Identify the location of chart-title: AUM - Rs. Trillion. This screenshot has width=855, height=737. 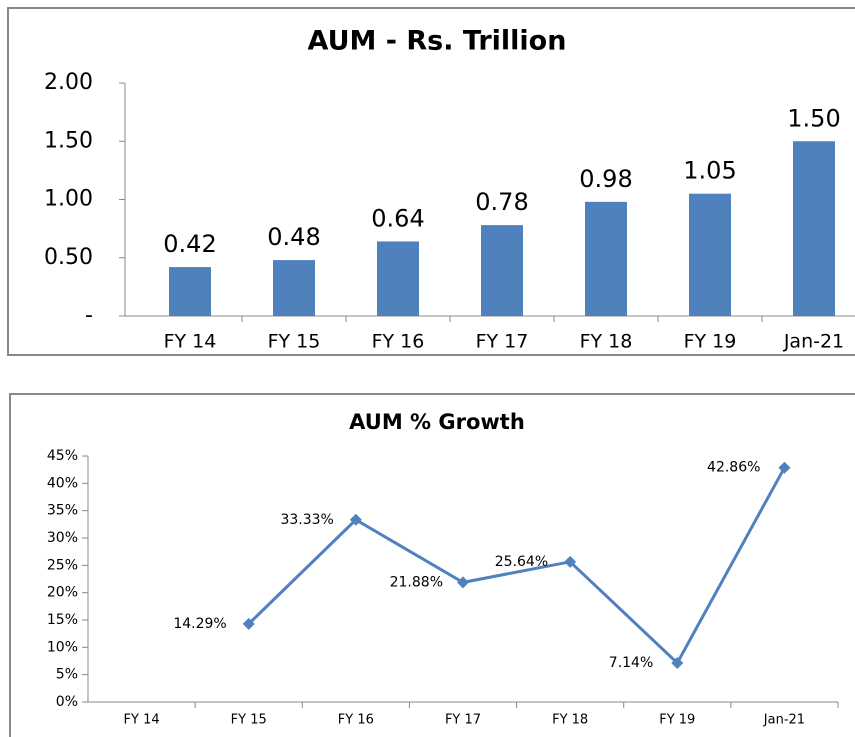
(437, 41).